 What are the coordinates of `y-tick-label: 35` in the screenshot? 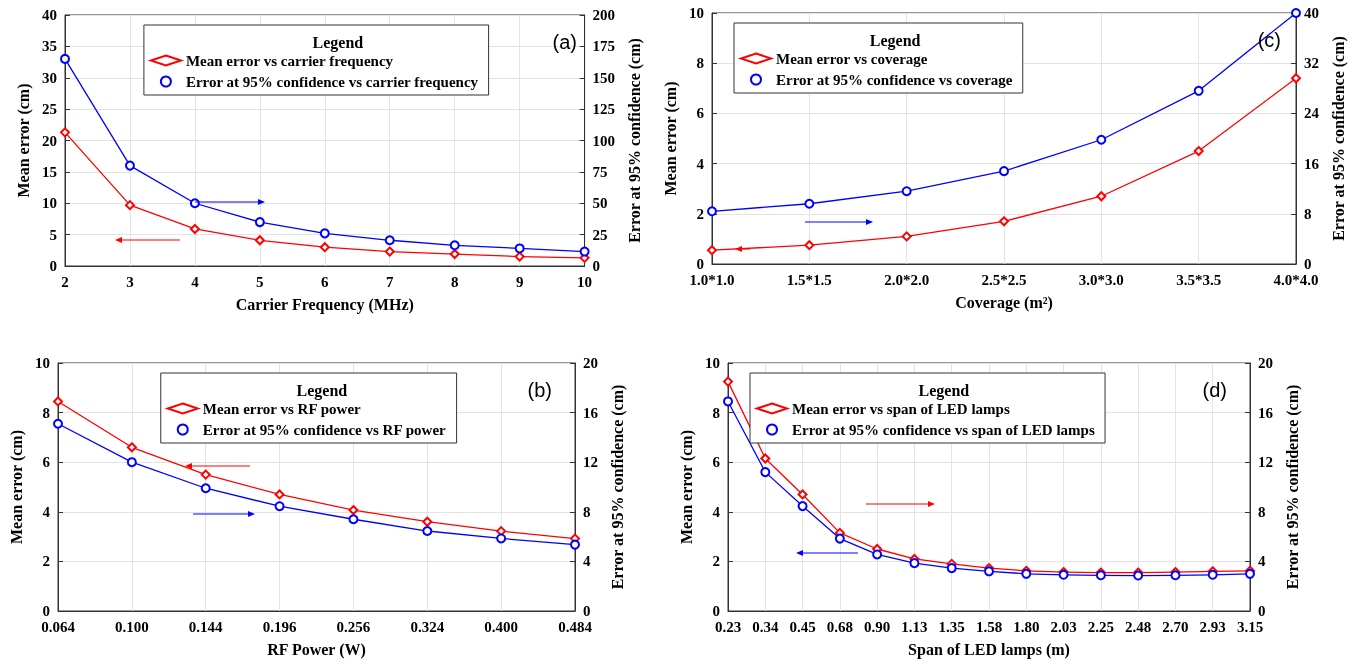 It's located at (49, 46).